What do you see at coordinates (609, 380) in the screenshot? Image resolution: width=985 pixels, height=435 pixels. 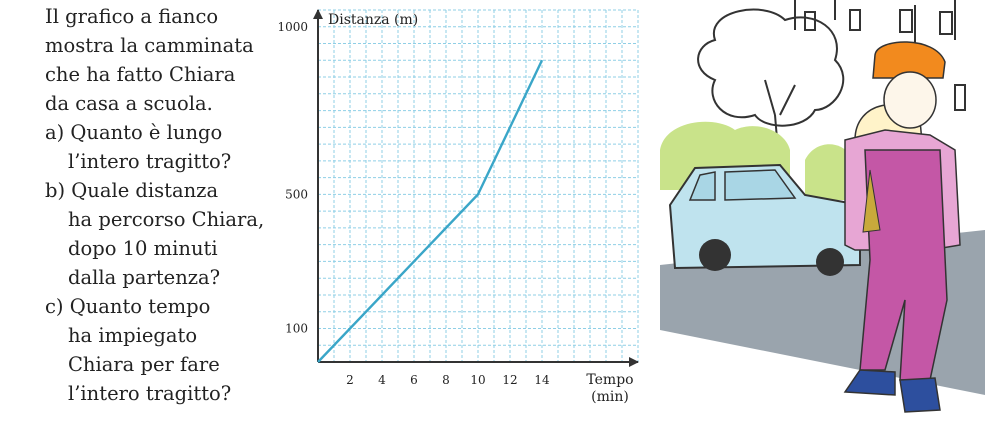 I see `x-axis-label: Tempo` at bounding box center [609, 380].